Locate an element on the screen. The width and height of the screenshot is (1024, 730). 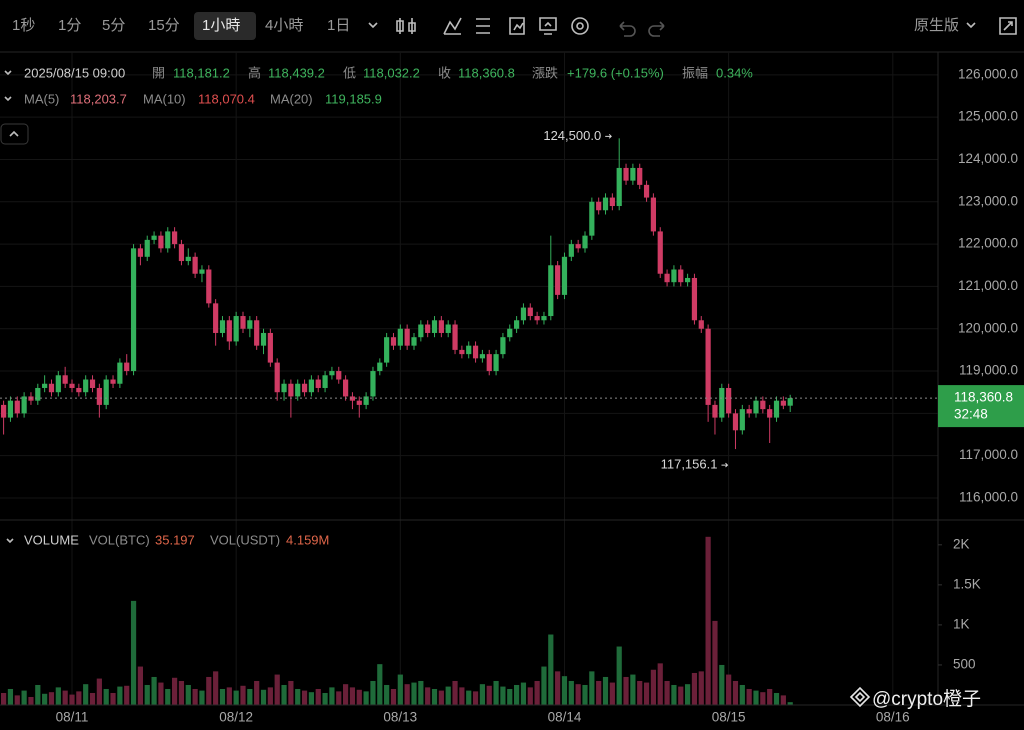
template-icon is located at coordinates (548, 26).